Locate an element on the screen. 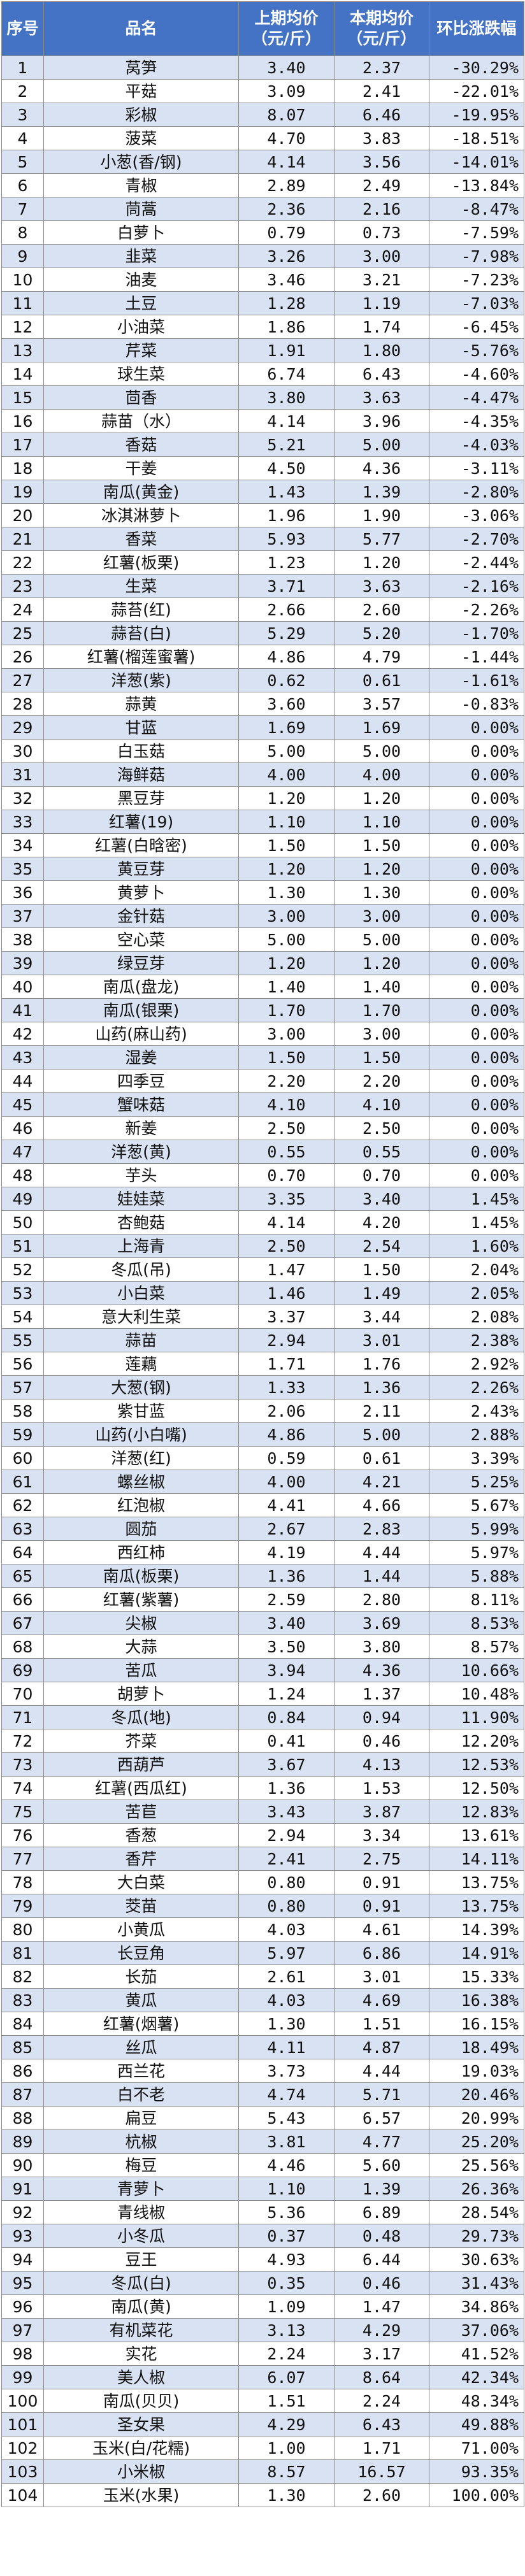 The height and width of the screenshot is (2576, 525). row-name: 生菜 is located at coordinates (141, 586).